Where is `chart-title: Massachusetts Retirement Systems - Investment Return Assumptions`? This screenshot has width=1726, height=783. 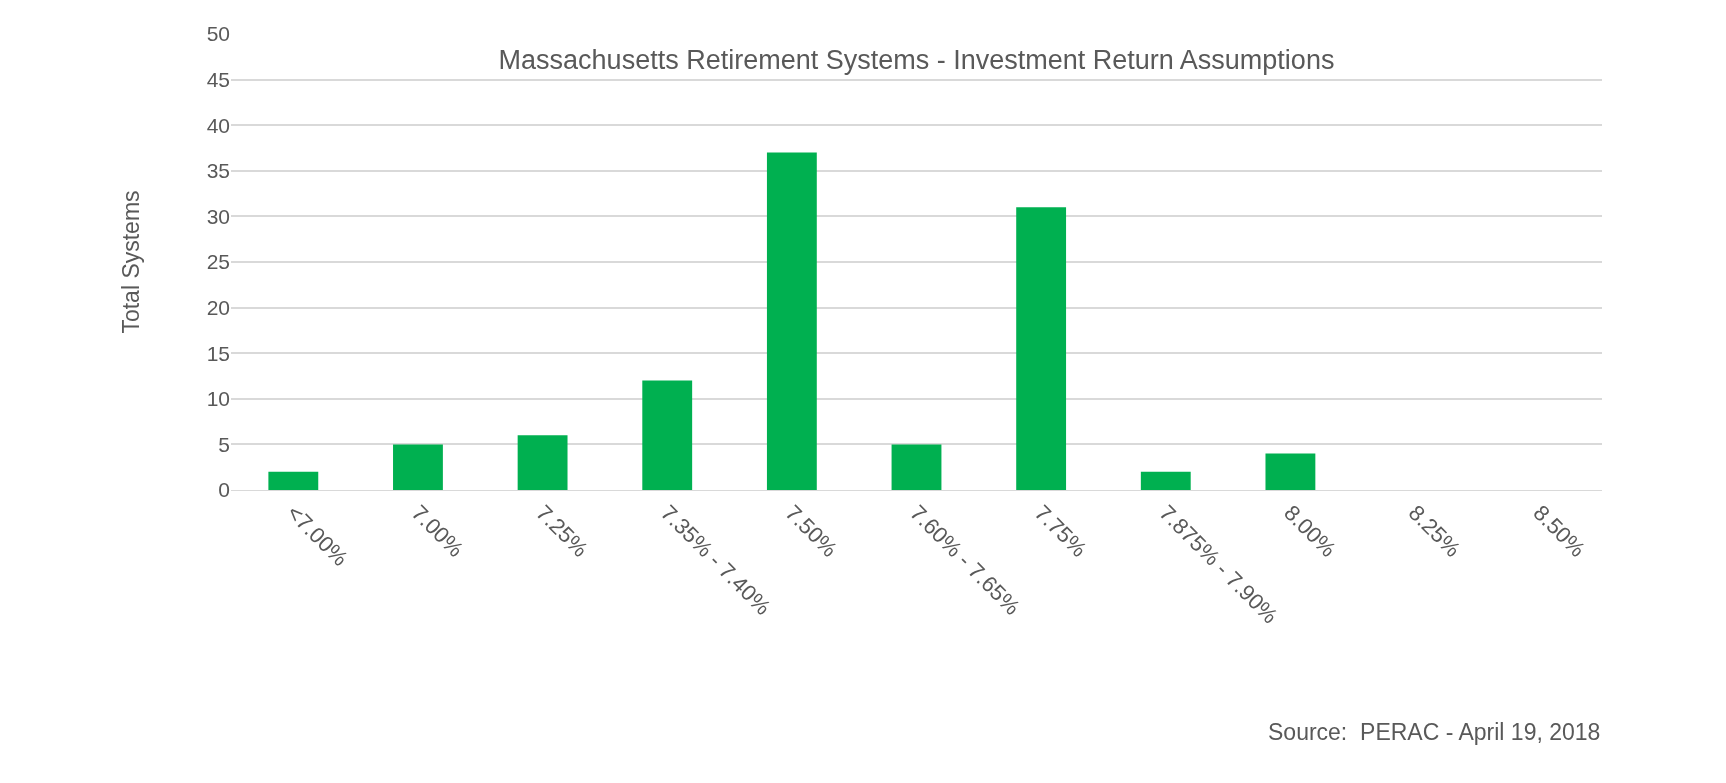 chart-title: Massachusetts Retirement Systems - Investment Return Assumptions is located at coordinates (916, 60).